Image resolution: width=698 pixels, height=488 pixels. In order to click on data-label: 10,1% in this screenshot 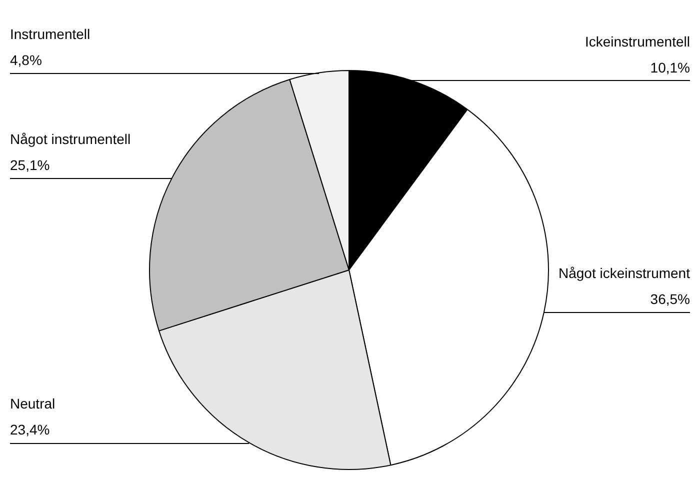, I will do `click(670, 67)`.